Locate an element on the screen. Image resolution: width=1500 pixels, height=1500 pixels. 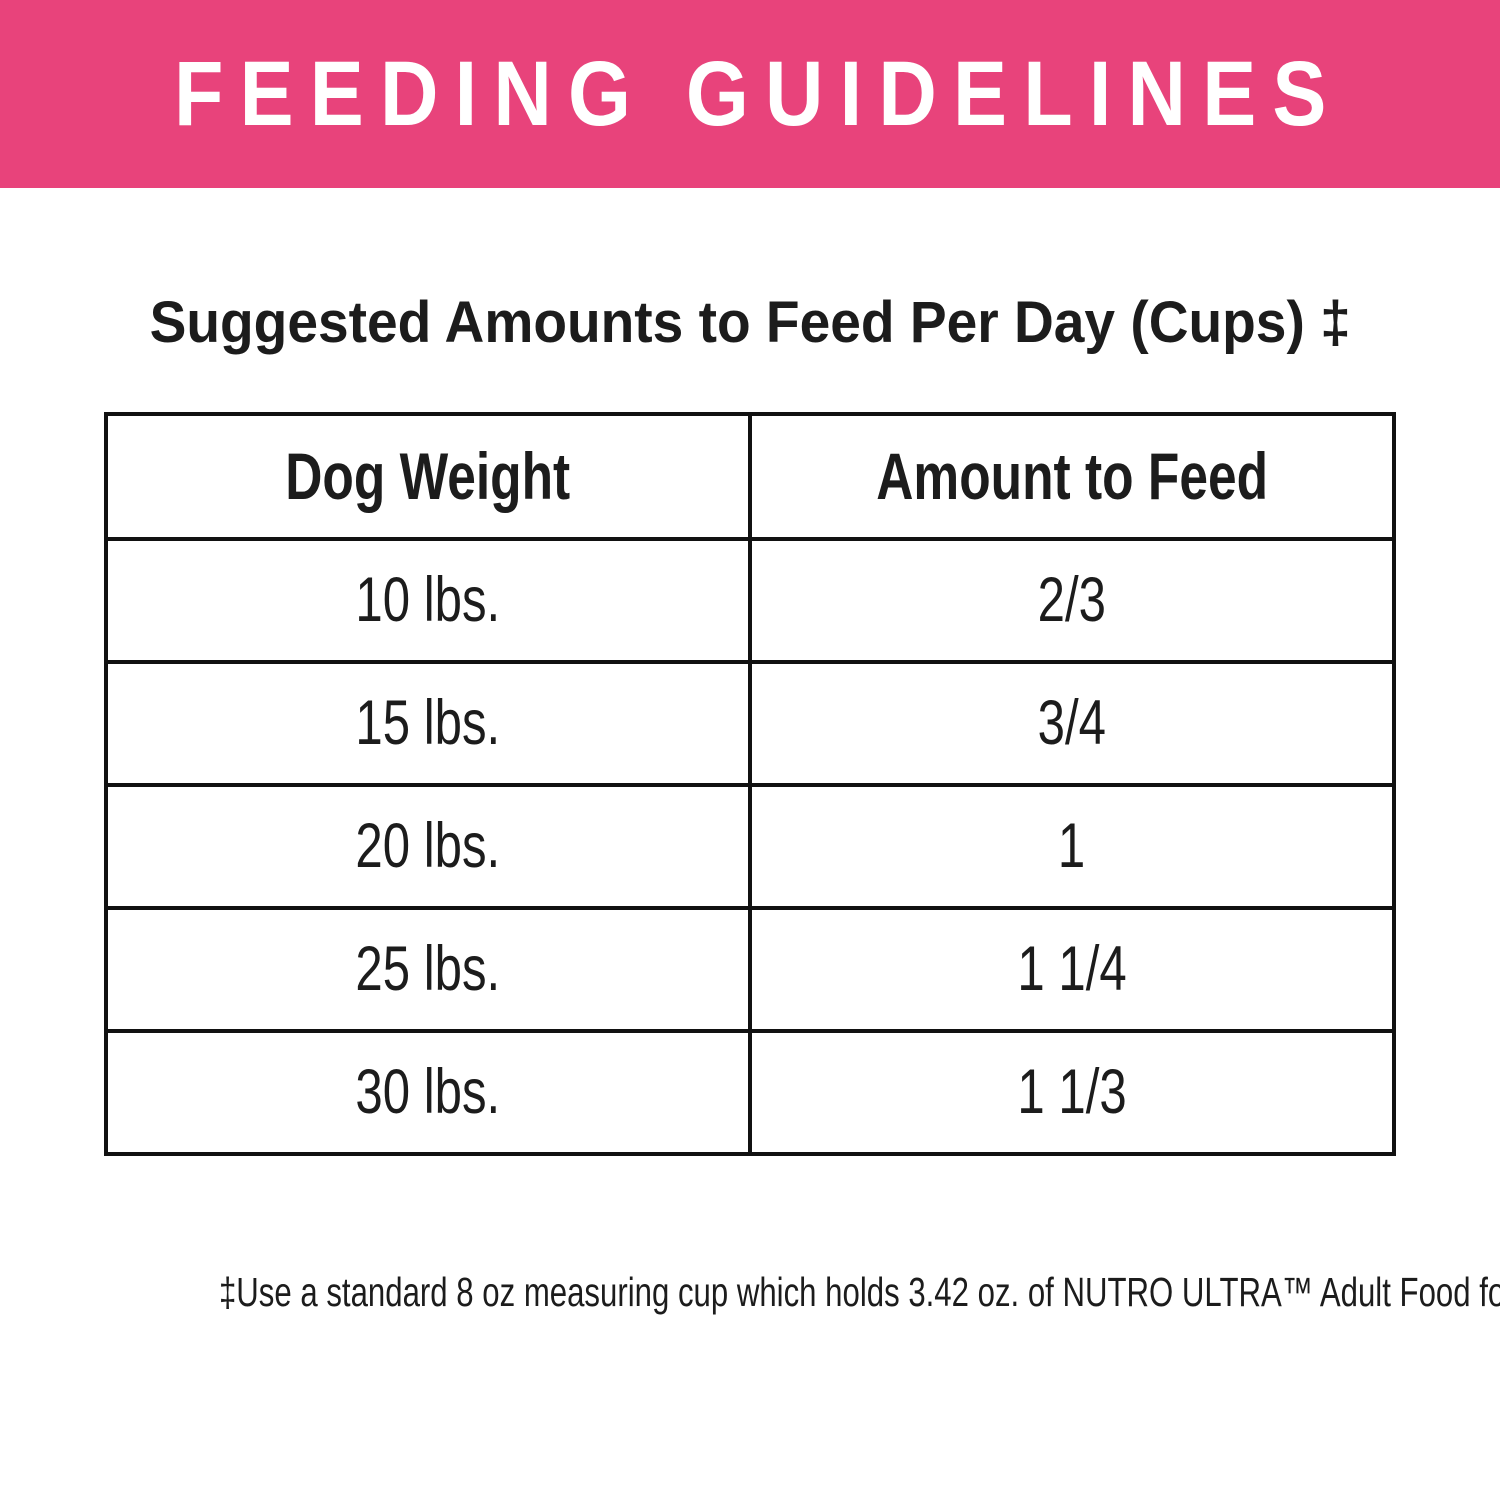
dog-weight-cell: 10 lbs. is located at coordinates (428, 600).